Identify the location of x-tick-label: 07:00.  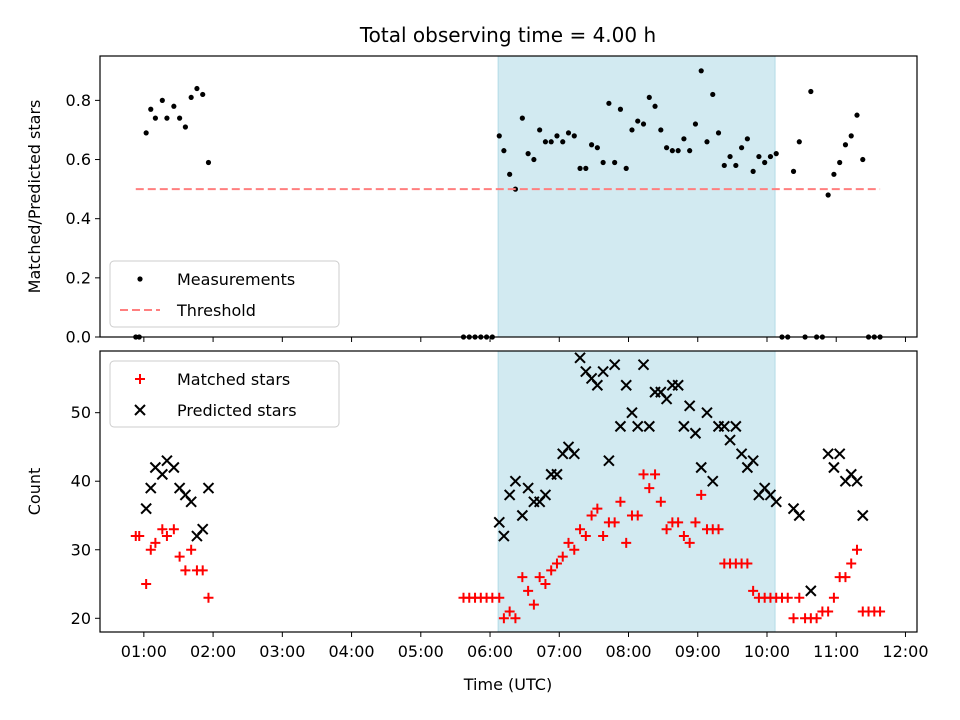
(559, 651).